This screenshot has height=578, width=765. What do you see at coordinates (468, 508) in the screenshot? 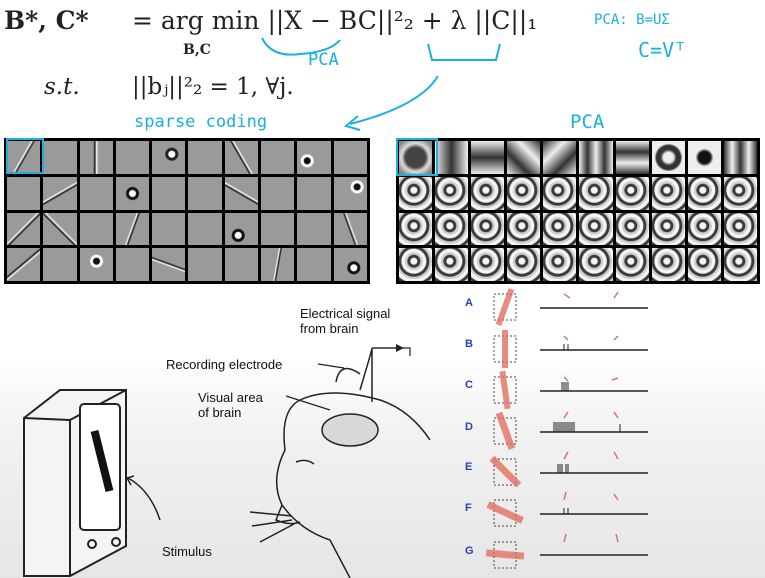
I see `trial-letter: F` at bounding box center [468, 508].